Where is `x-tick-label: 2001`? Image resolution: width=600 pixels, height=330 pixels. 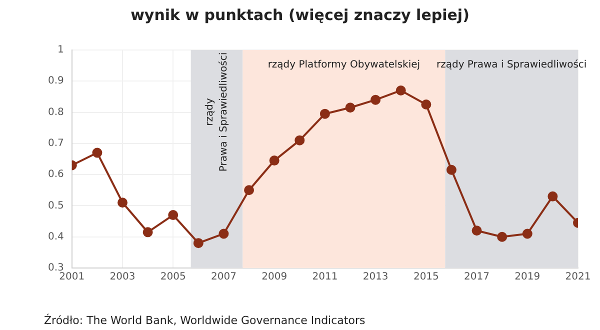 x-tick-label: 2001 is located at coordinates (72, 277).